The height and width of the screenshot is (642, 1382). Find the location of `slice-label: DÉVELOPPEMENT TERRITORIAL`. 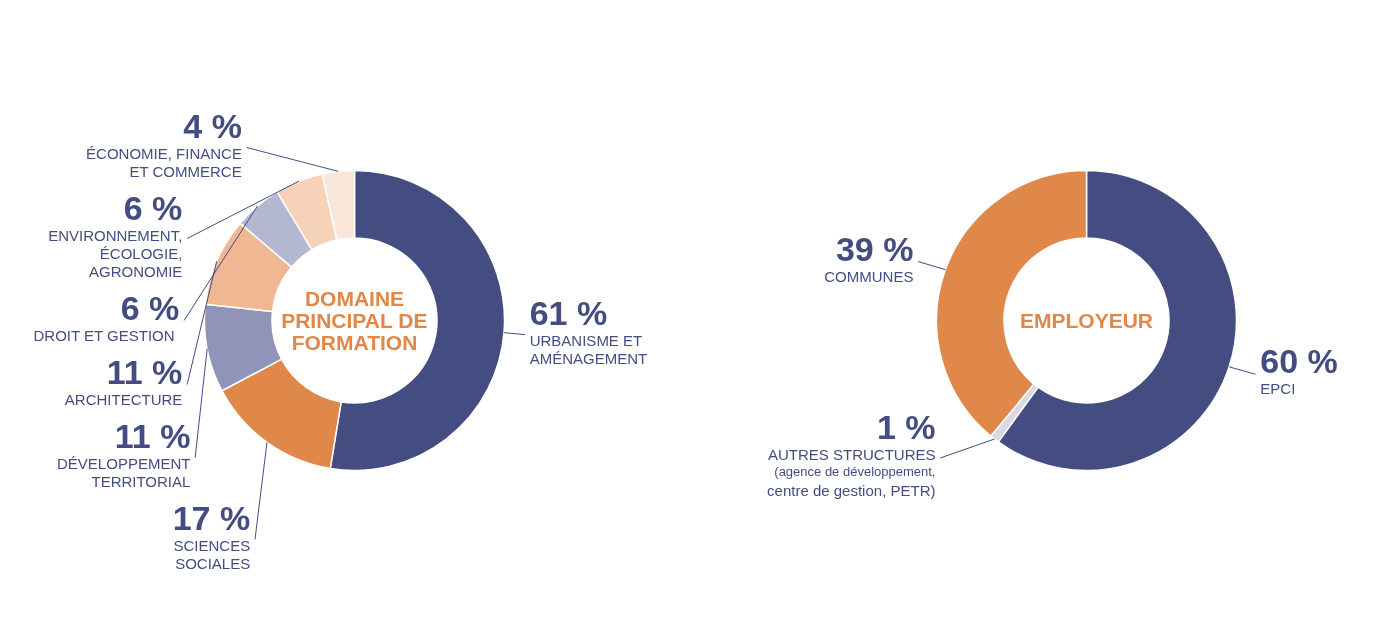

slice-label: DÉVELOPPEMENT TERRITORIAL is located at coordinates (124, 472).